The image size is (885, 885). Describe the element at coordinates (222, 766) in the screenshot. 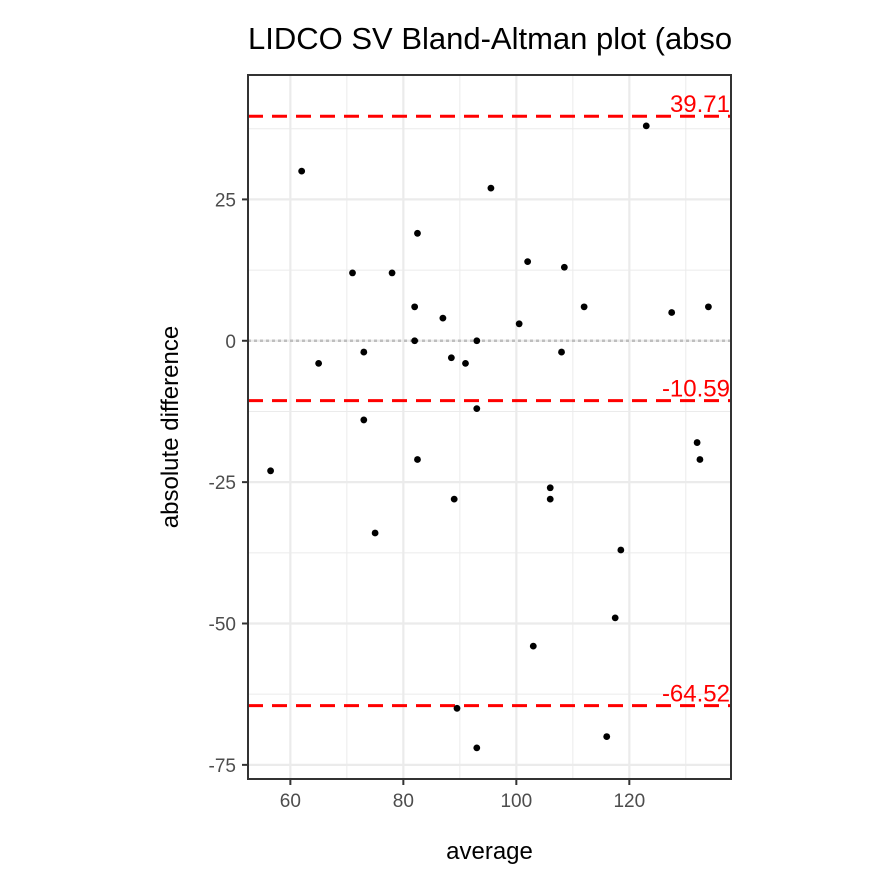

I see `y-tick-label: -75` at that location.